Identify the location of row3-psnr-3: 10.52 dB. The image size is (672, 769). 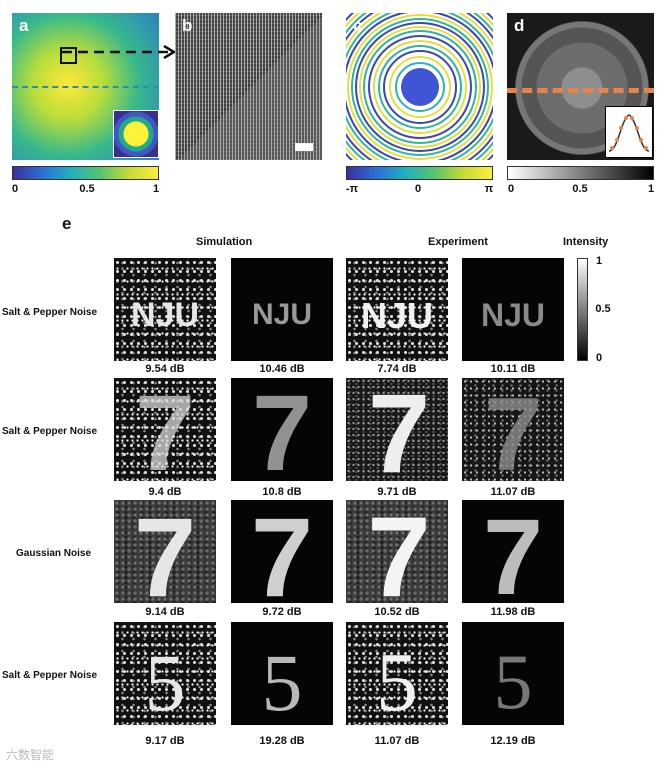
(397, 612).